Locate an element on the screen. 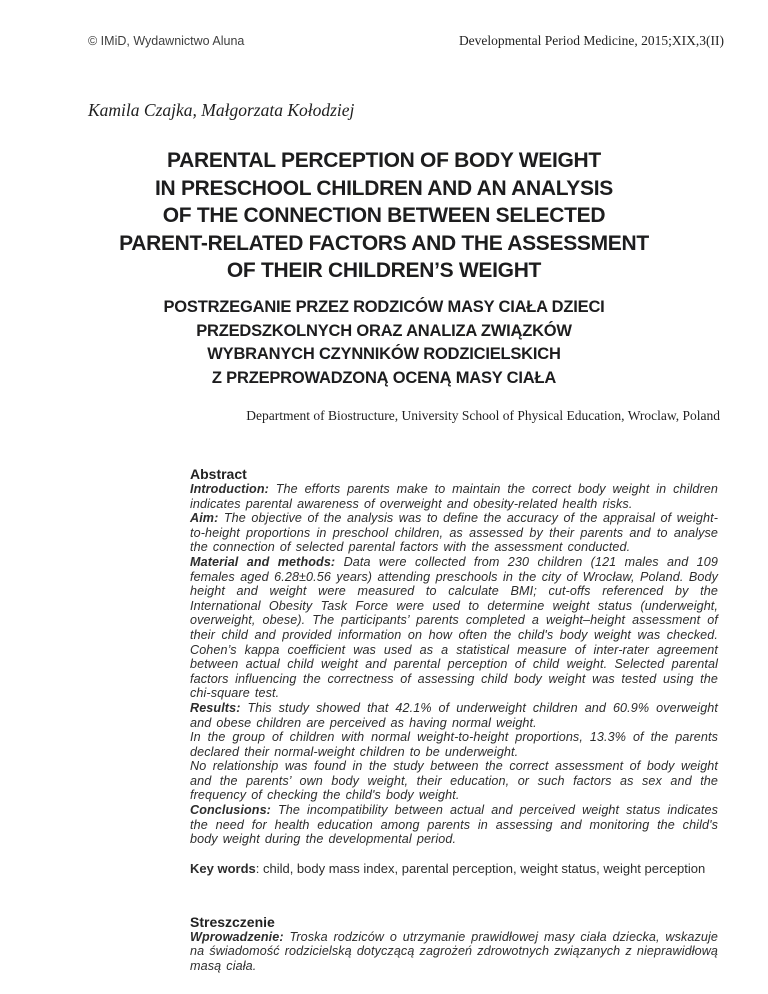 The height and width of the screenshot is (994, 768). paragraph-label: Conclusions: is located at coordinates (230, 810).